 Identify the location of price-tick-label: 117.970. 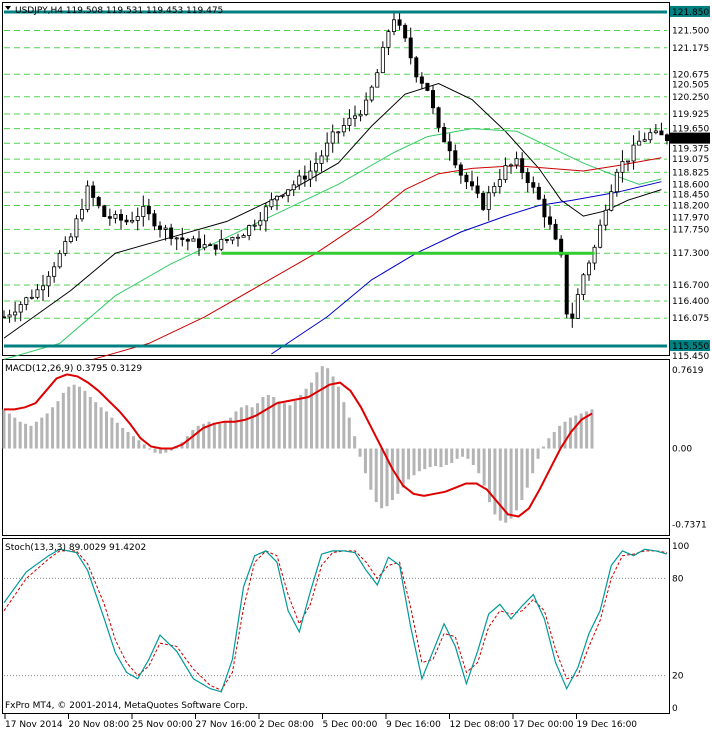
(690, 219).